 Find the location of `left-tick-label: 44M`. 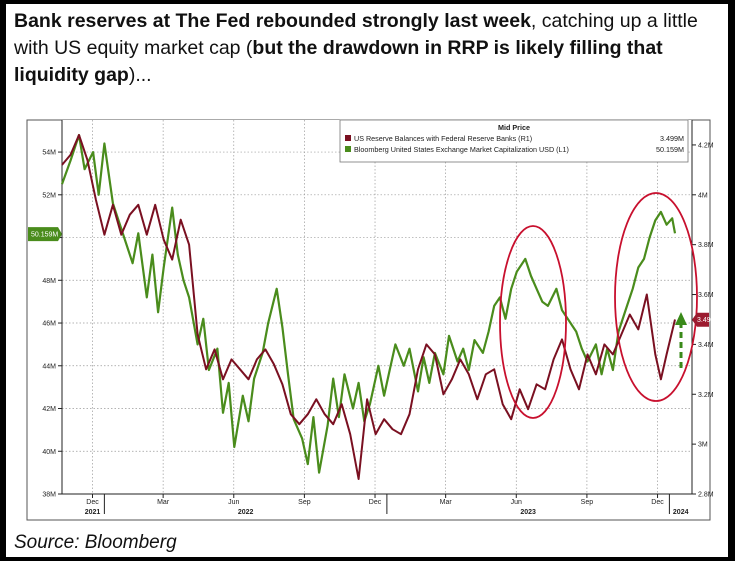

left-tick-label: 44M is located at coordinates (49, 366).